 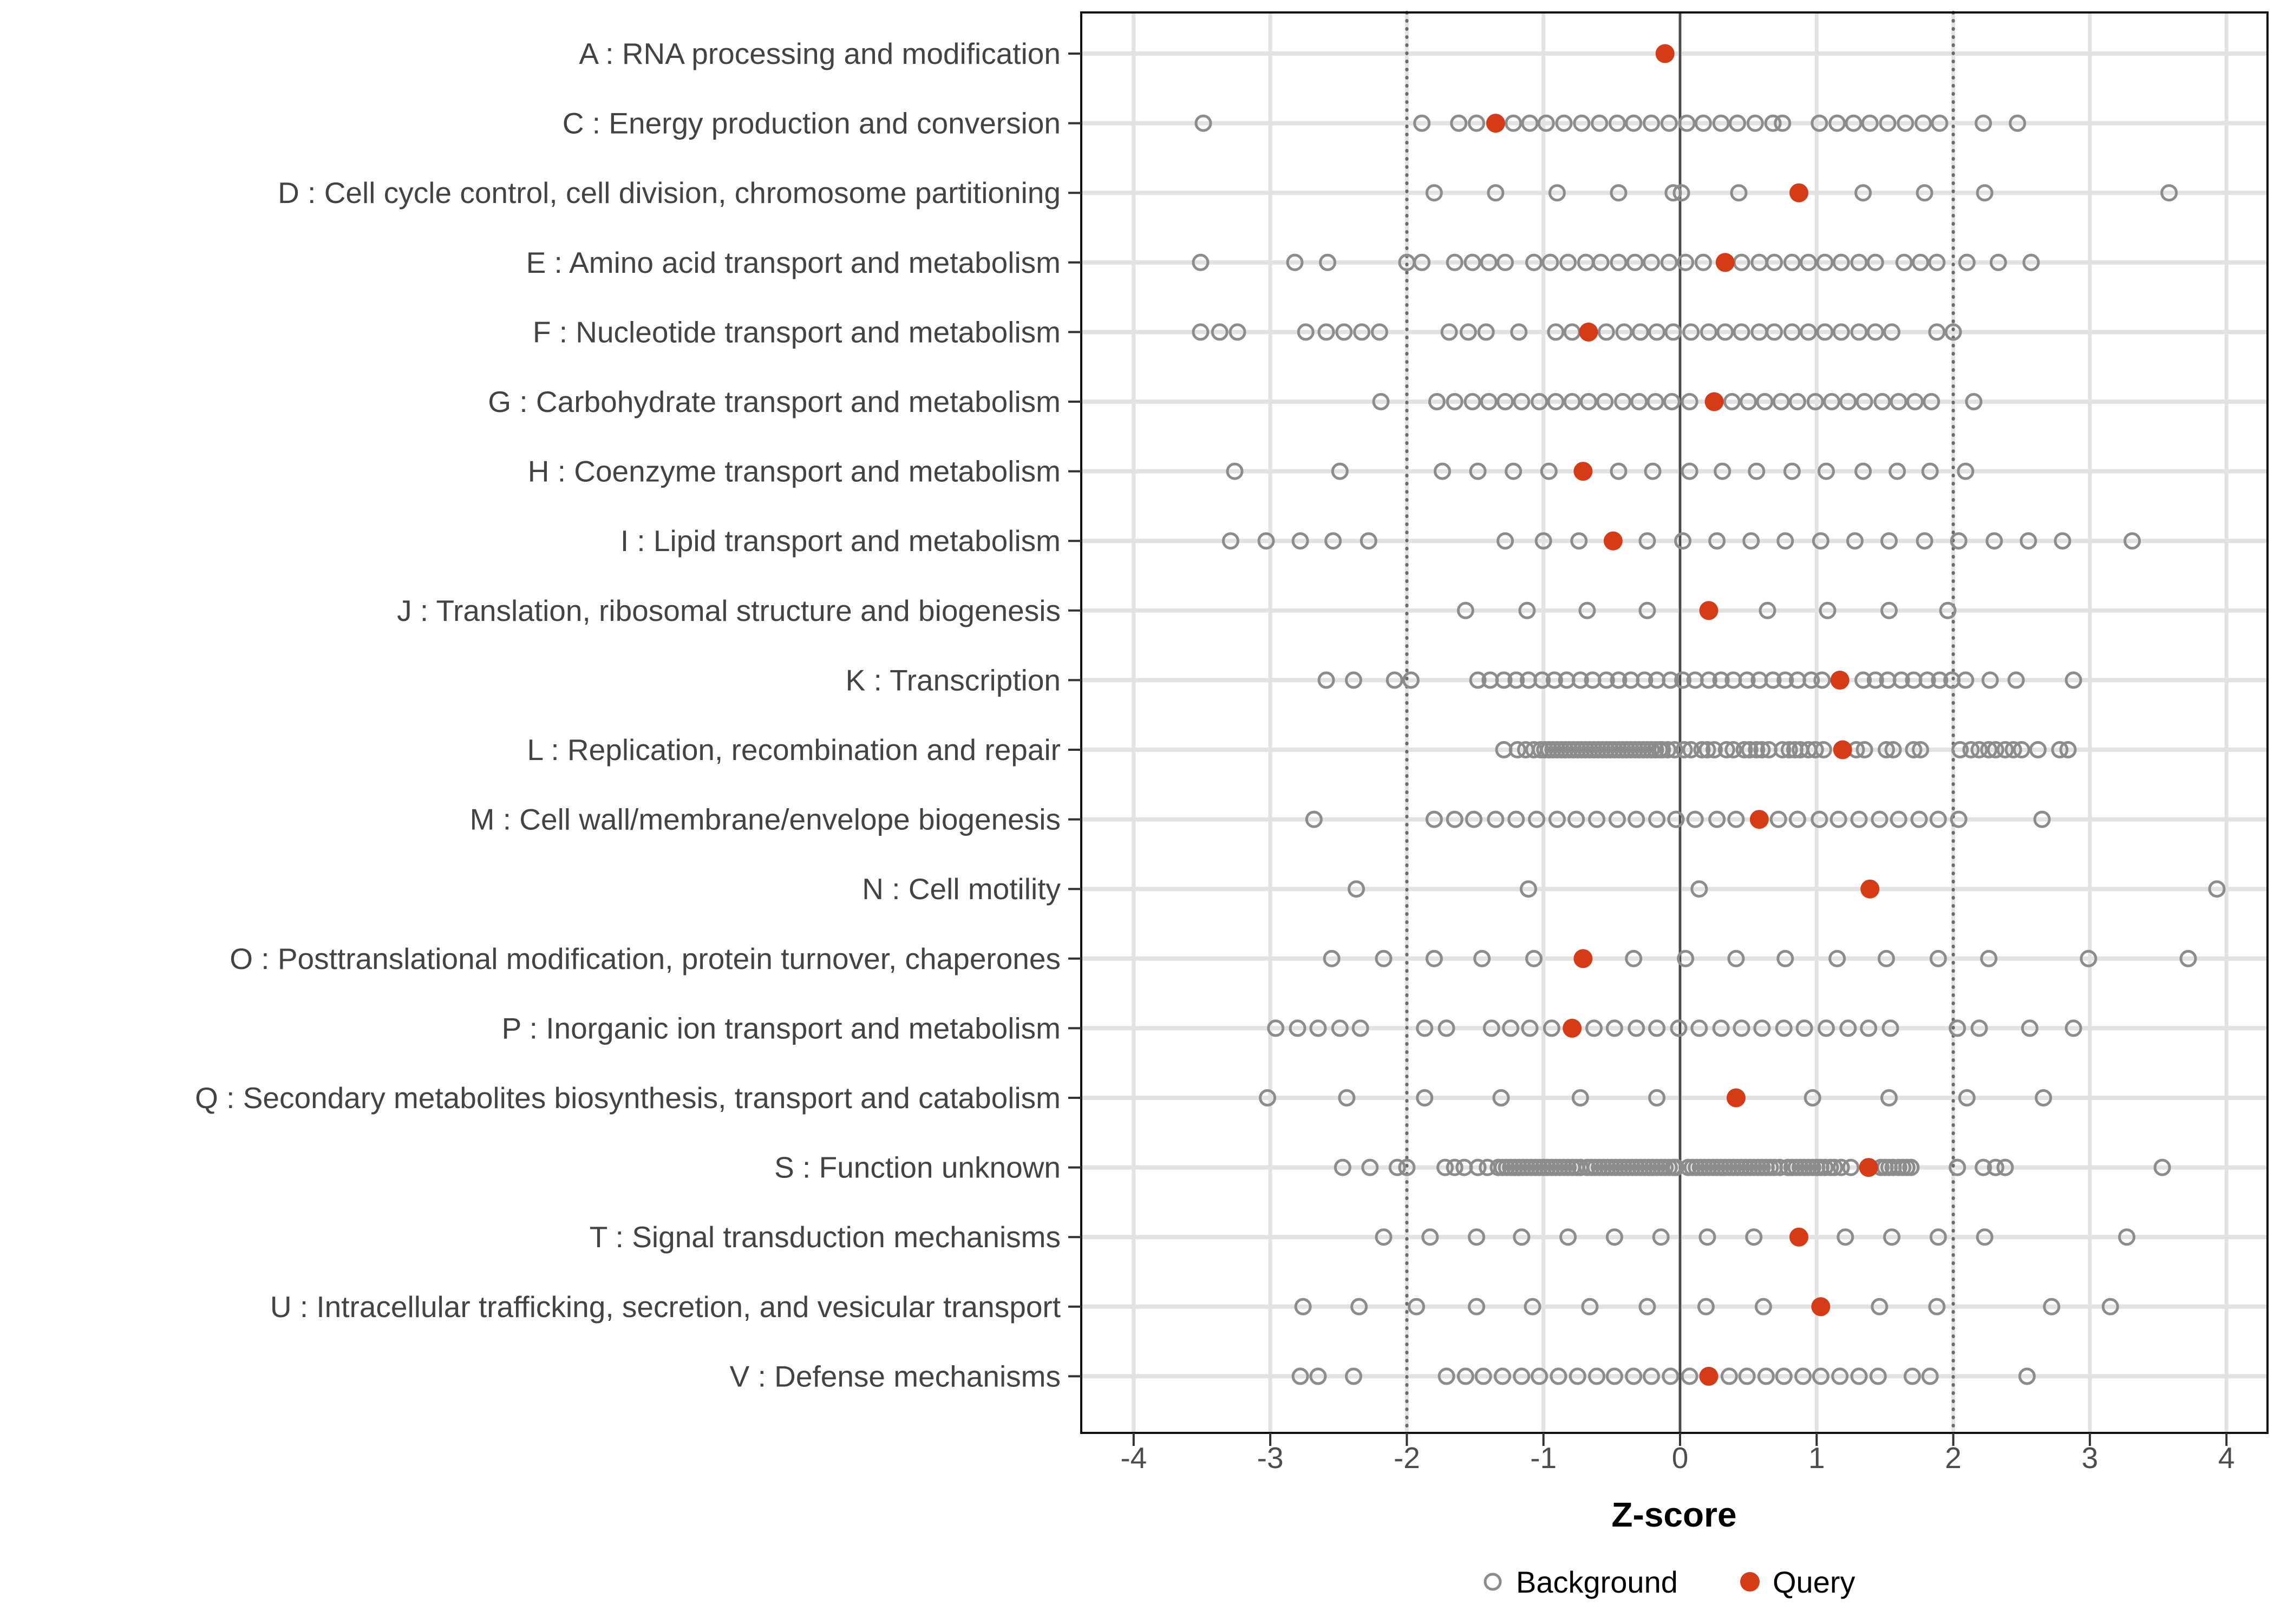 What do you see at coordinates (794, 262) in the screenshot?
I see `category-label: E : Amino acid transport and metabolism` at bounding box center [794, 262].